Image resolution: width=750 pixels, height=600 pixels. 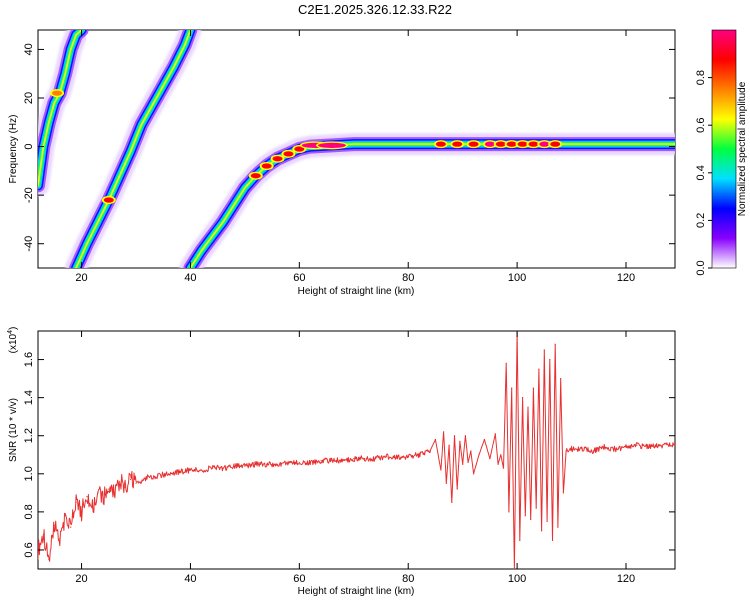 I want to click on snr-x-tick-label: 60, so click(x=299, y=579).